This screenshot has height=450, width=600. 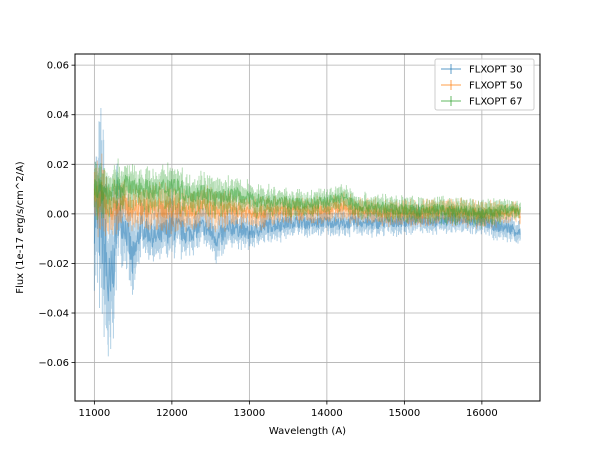 I want to click on y-tick-label: −0.02, so click(x=53, y=264).